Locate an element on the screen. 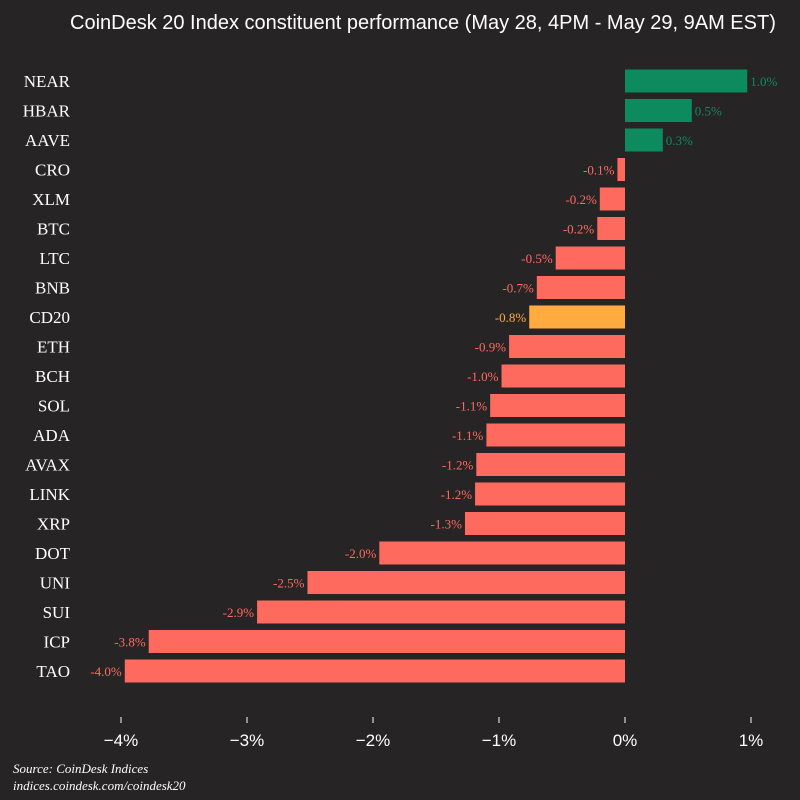 The width and height of the screenshot is (800, 800). source-url: indices.coindesk.com/coindesk20 is located at coordinates (99, 785).